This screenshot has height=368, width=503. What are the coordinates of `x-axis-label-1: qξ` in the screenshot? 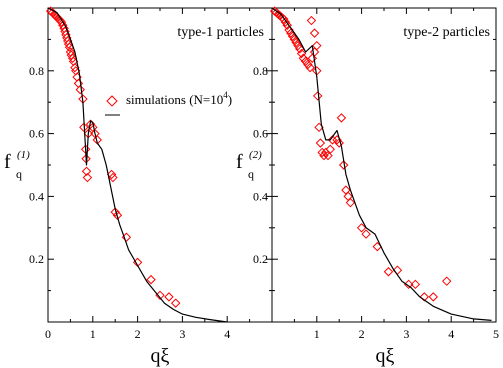 It's located at (160, 356).